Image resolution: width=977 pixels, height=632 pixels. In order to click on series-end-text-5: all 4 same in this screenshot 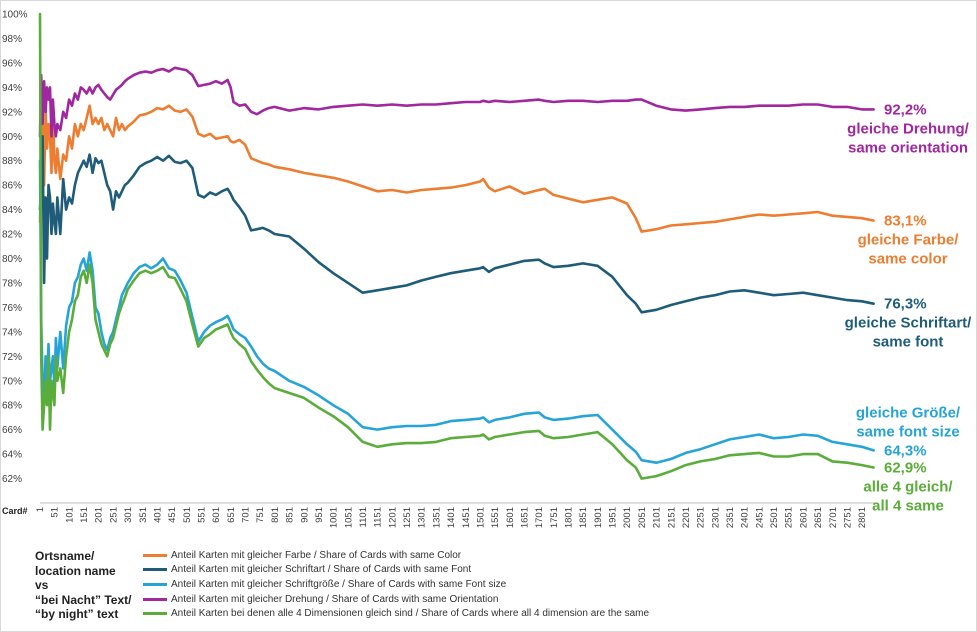, I will do `click(908, 506)`.